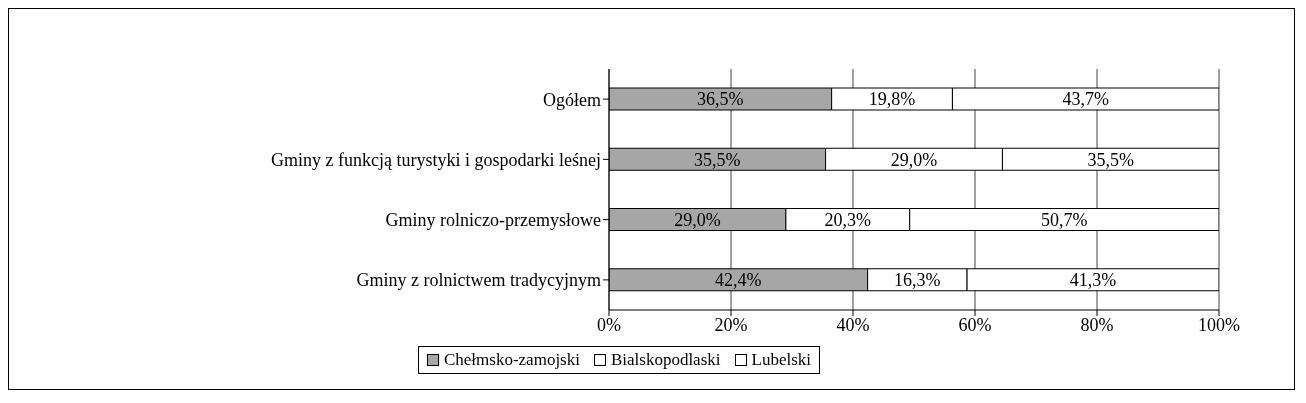 The width and height of the screenshot is (1306, 403). I want to click on y-tick-label: Gminy z rolnictwem tradycyjnym, so click(478, 280).